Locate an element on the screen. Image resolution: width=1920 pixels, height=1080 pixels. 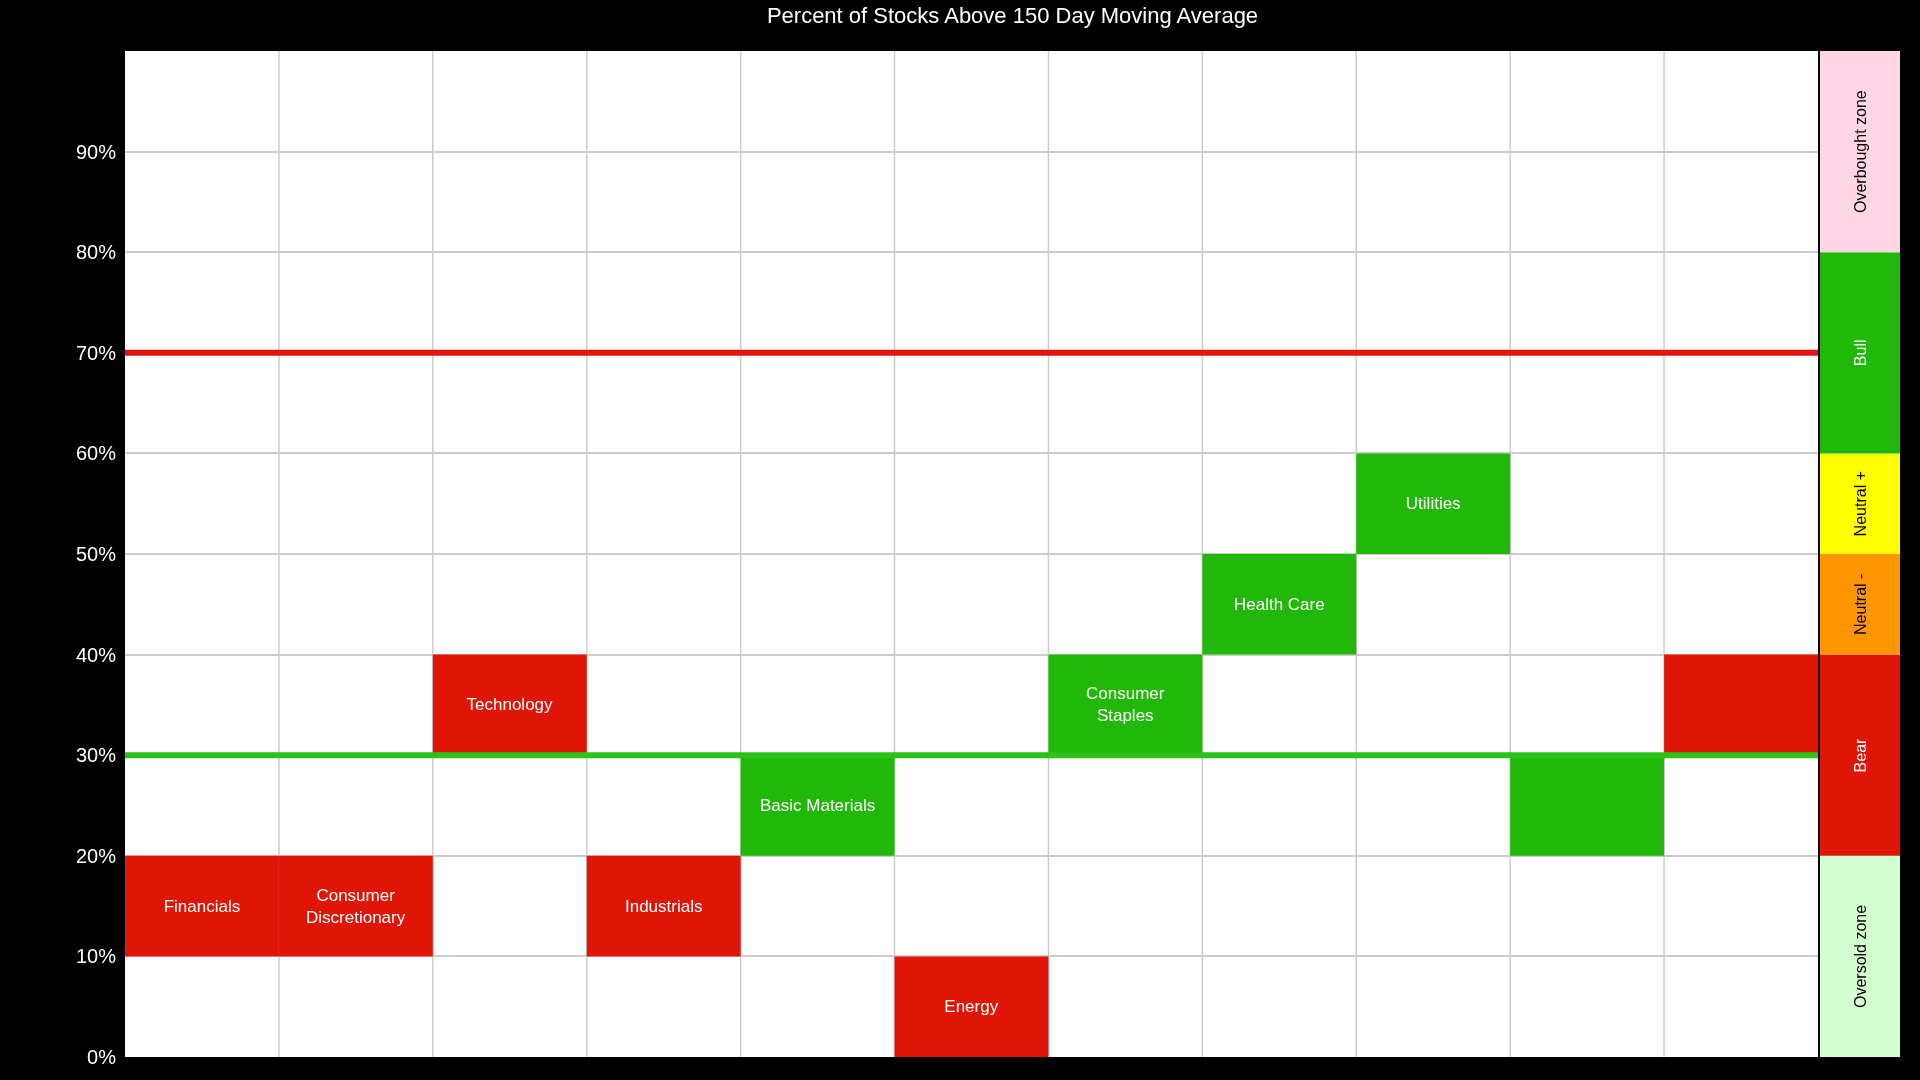
data-label: Consumer Discretionary is located at coordinates (356, 906).